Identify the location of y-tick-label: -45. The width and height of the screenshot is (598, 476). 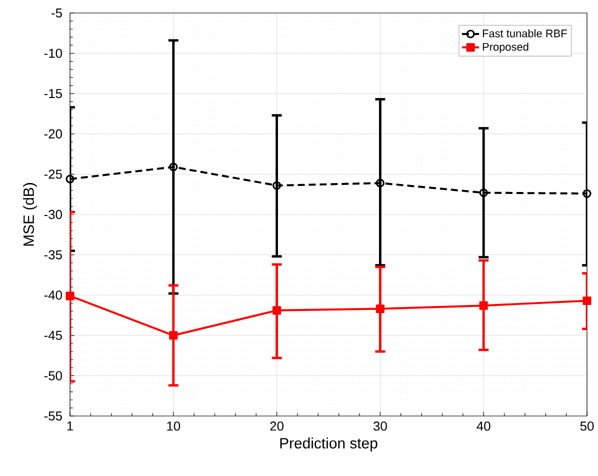
(53, 335).